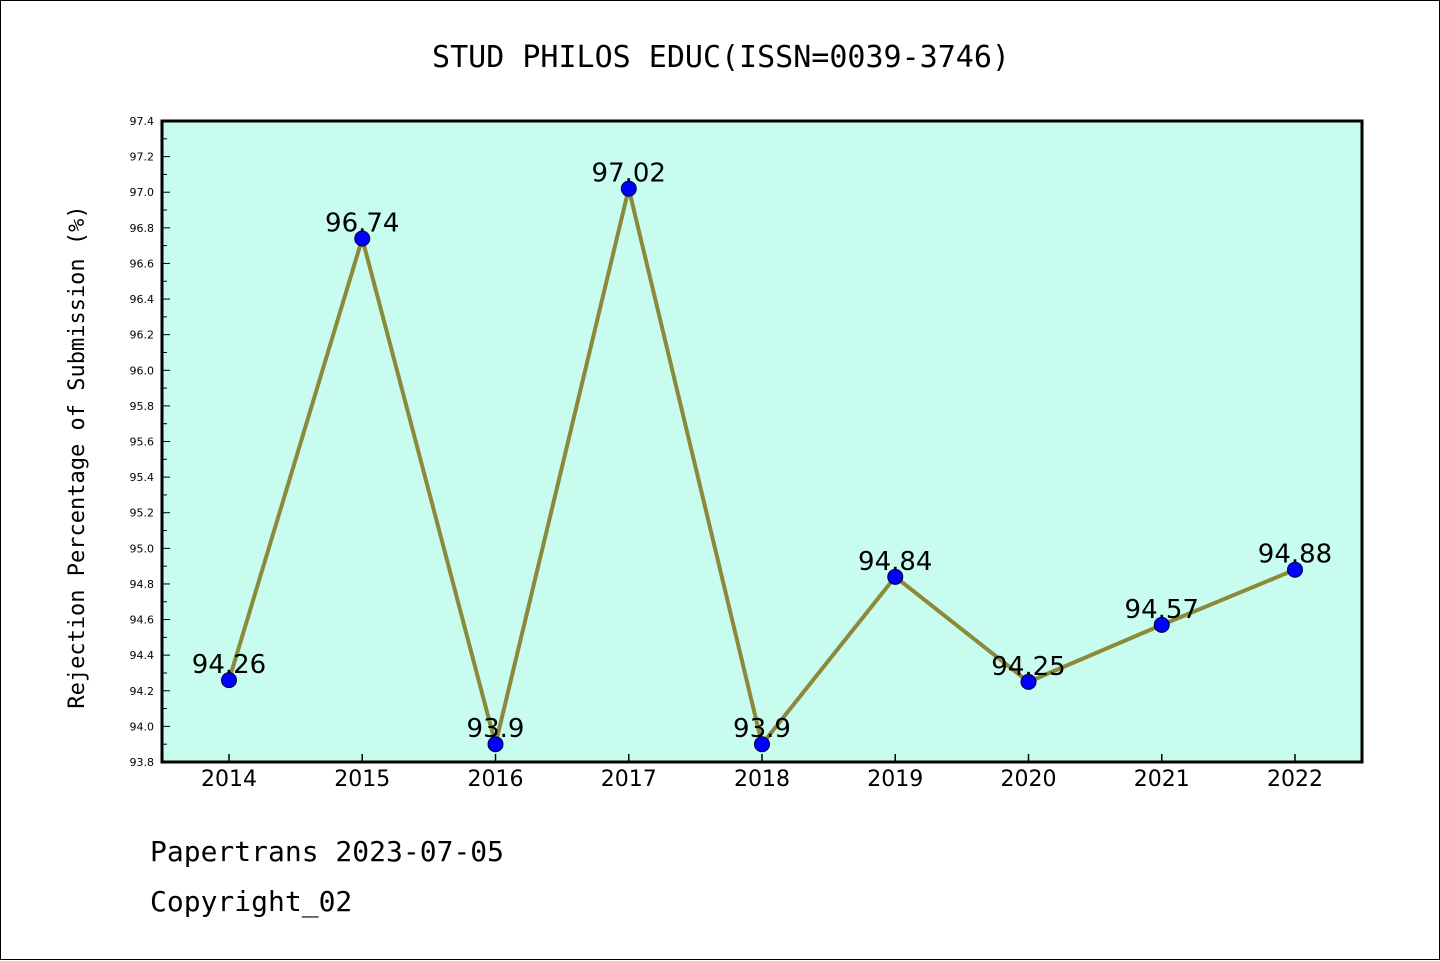  I want to click on y-tick-label: 96.4, so click(142, 299).